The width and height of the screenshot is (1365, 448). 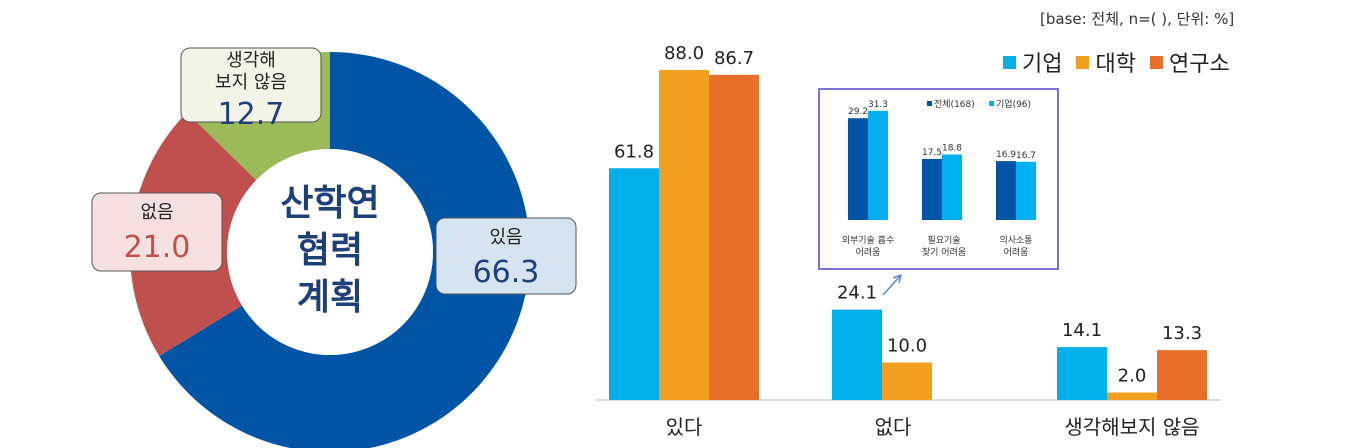 What do you see at coordinates (251, 82) in the screenshot?
I see `callout-unsure-label: 보지 않음` at bounding box center [251, 82].